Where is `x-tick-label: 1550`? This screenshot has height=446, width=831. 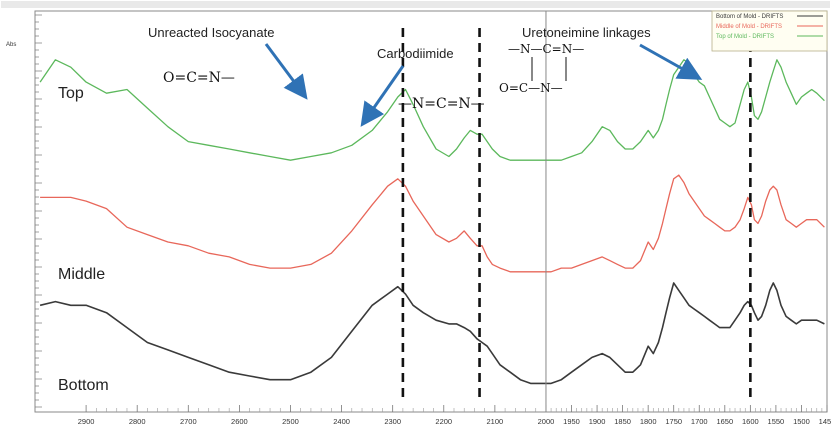 x-tick-label: 1550 is located at coordinates (776, 421).